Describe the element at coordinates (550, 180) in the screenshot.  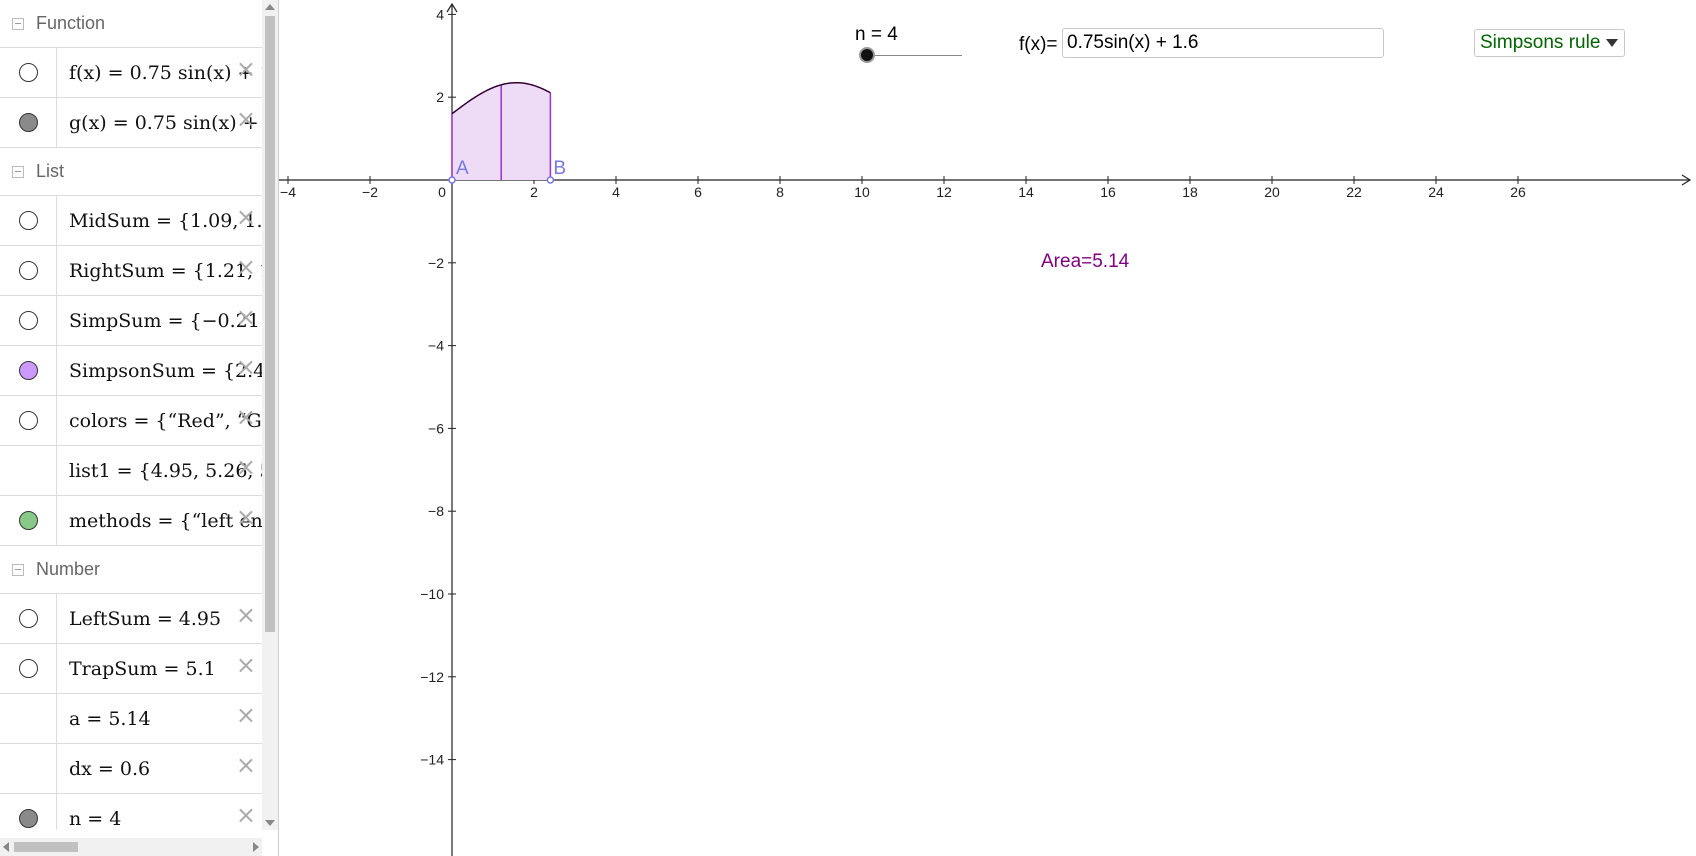
I see `point-b` at that location.